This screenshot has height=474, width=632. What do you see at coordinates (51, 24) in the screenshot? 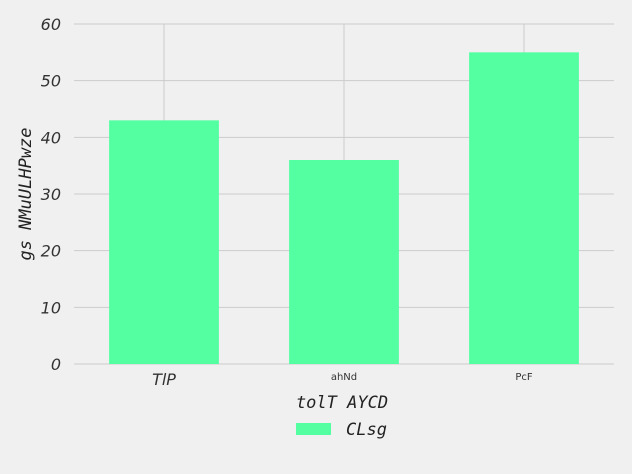
I see `y-tick-label: 60` at bounding box center [51, 24].